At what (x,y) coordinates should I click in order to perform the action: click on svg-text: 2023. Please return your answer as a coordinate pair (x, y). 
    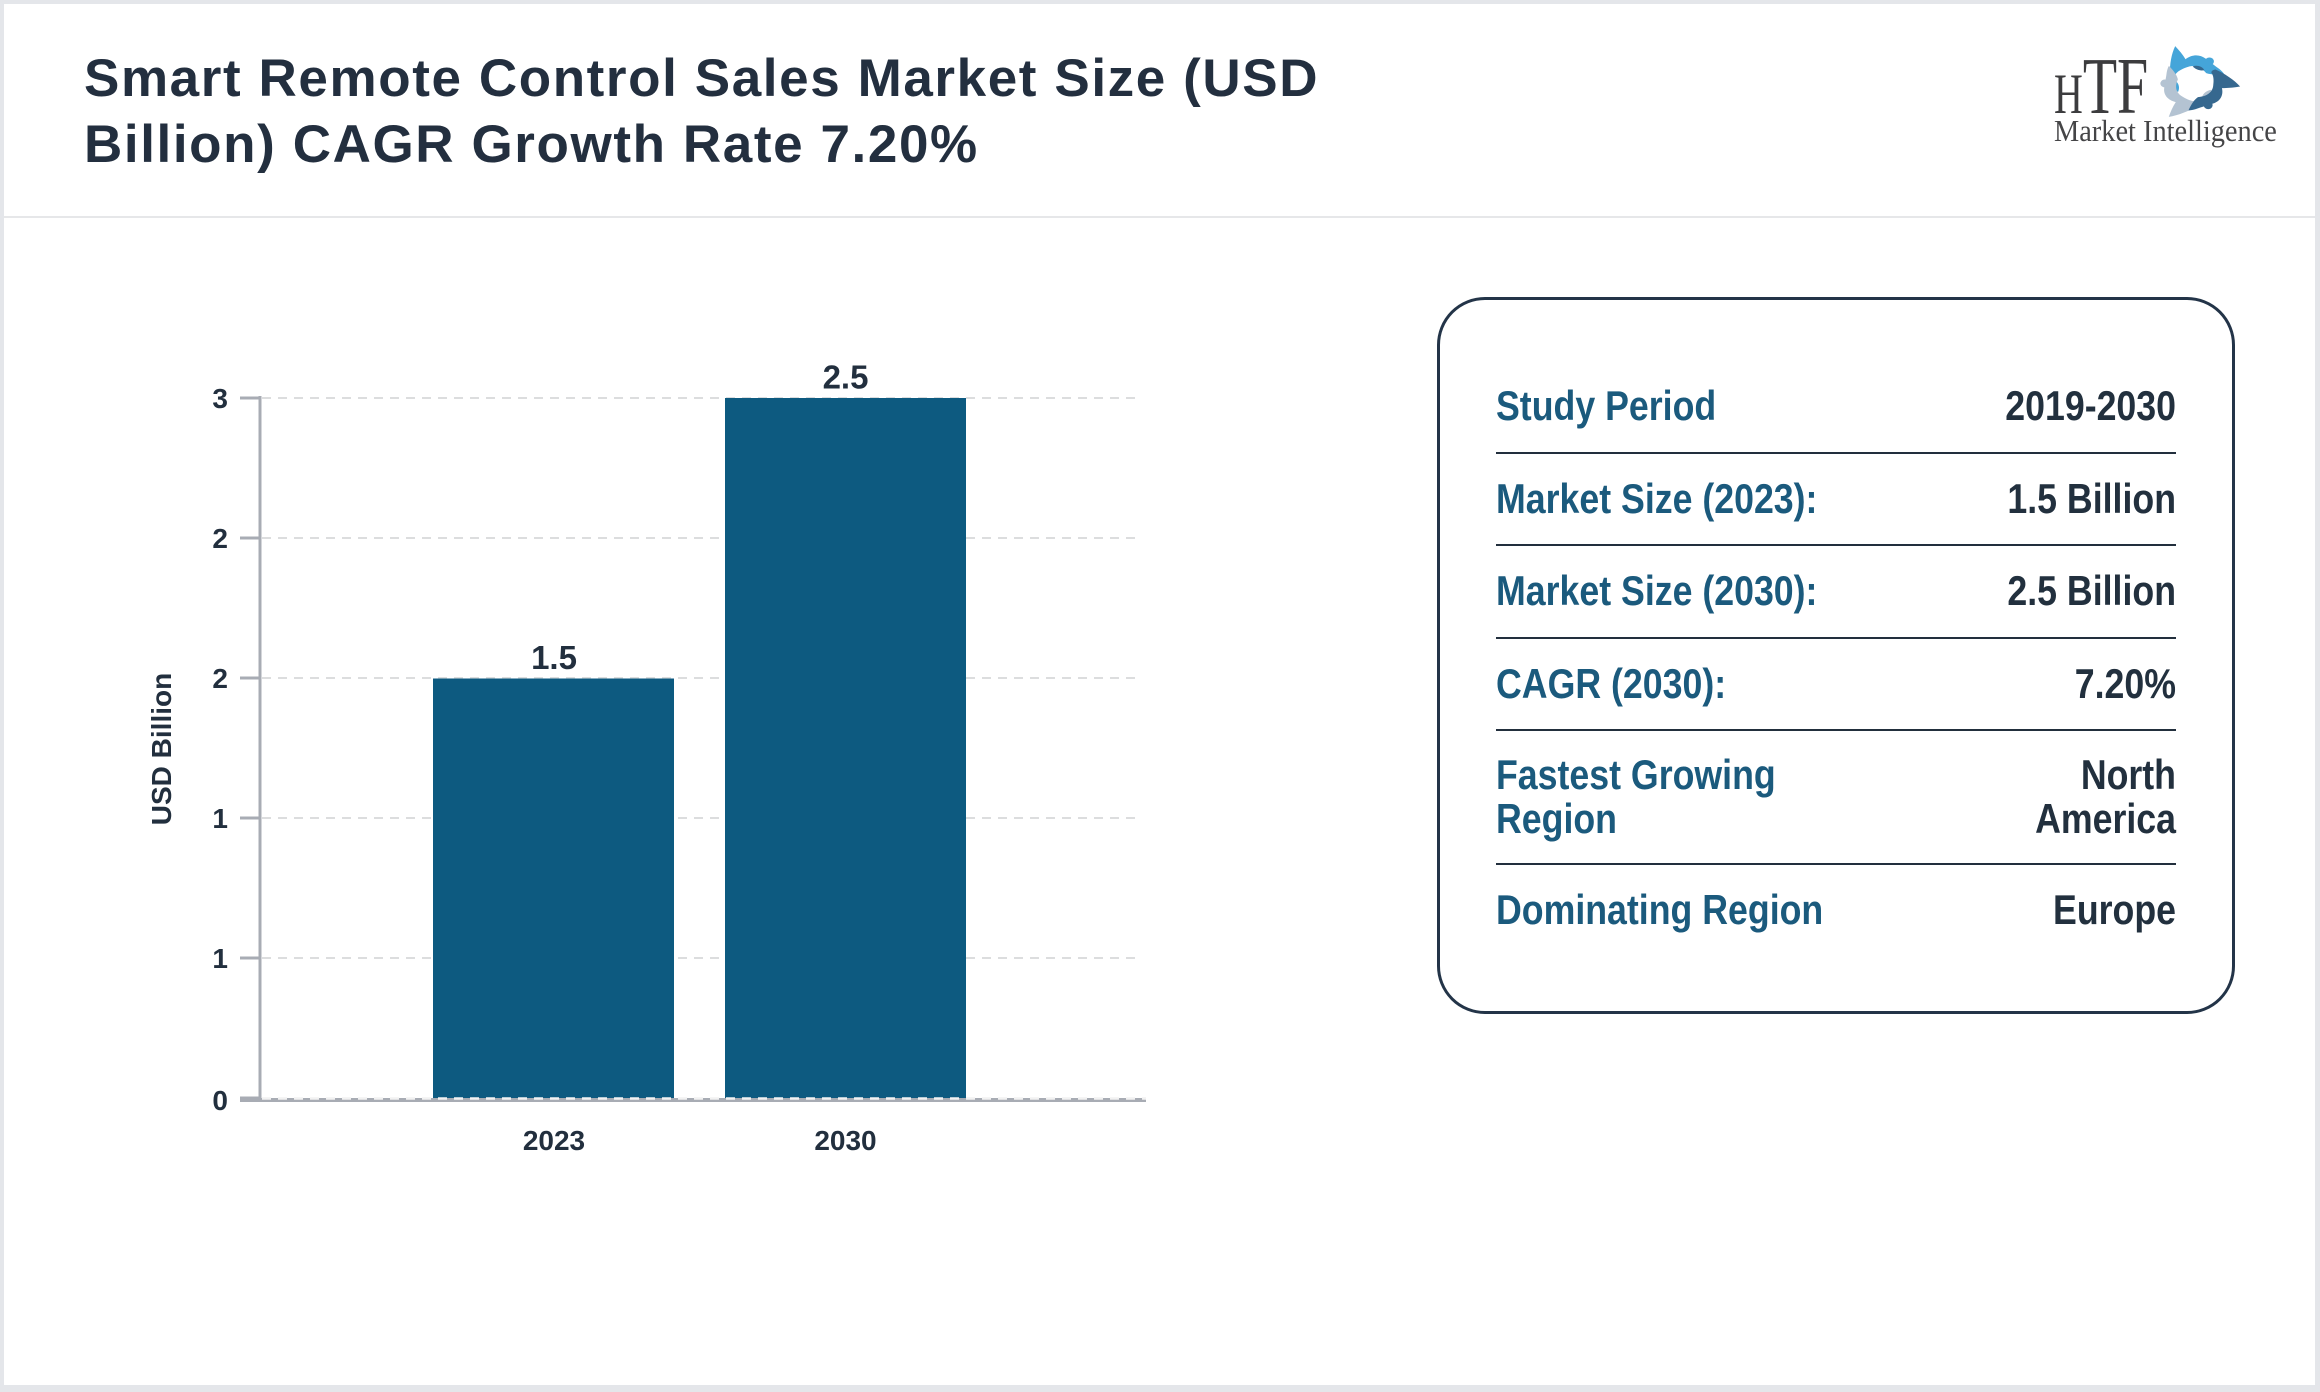
    Looking at the image, I should click on (554, 1140).